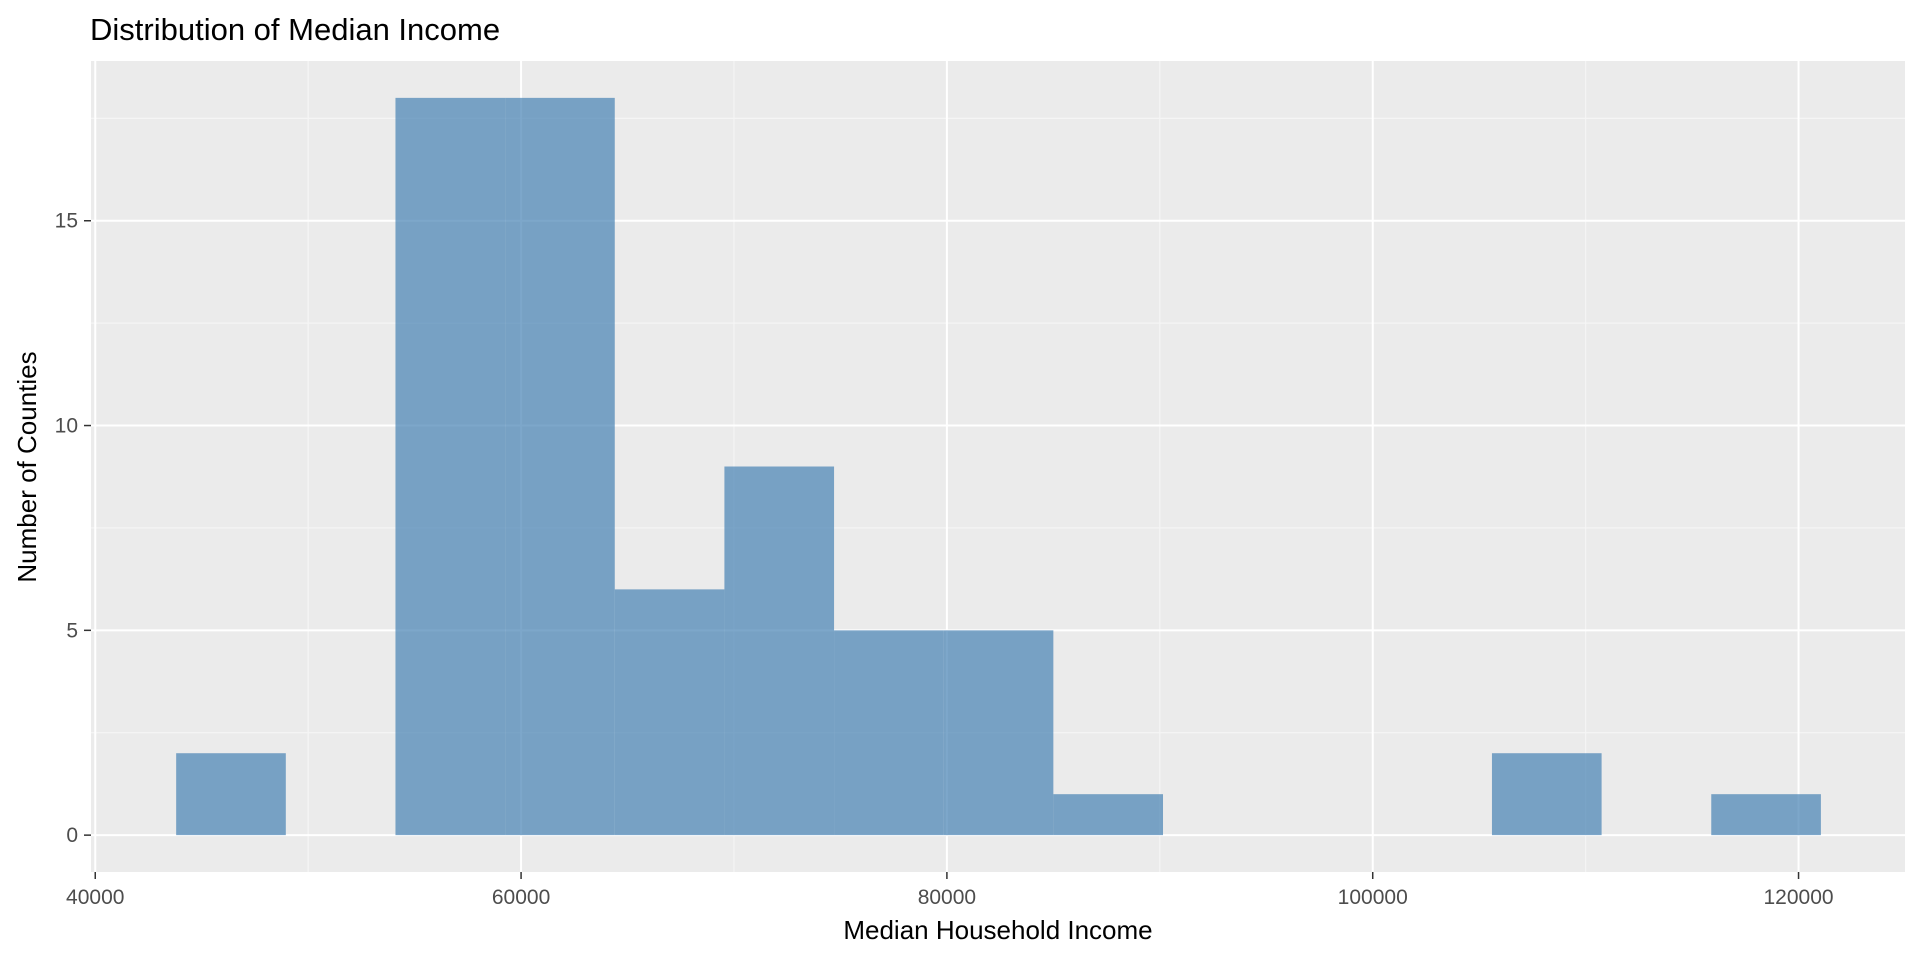 The width and height of the screenshot is (1920, 960). What do you see at coordinates (1373, 897) in the screenshot?
I see `x-tick-label: 100000` at bounding box center [1373, 897].